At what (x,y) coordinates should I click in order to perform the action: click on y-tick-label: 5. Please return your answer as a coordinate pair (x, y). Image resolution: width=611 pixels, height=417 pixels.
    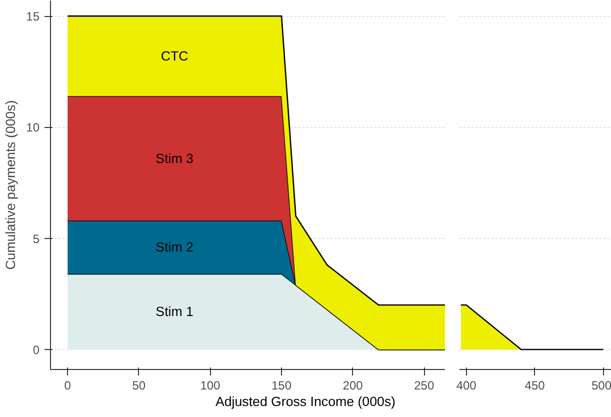
    Looking at the image, I should click on (36, 239).